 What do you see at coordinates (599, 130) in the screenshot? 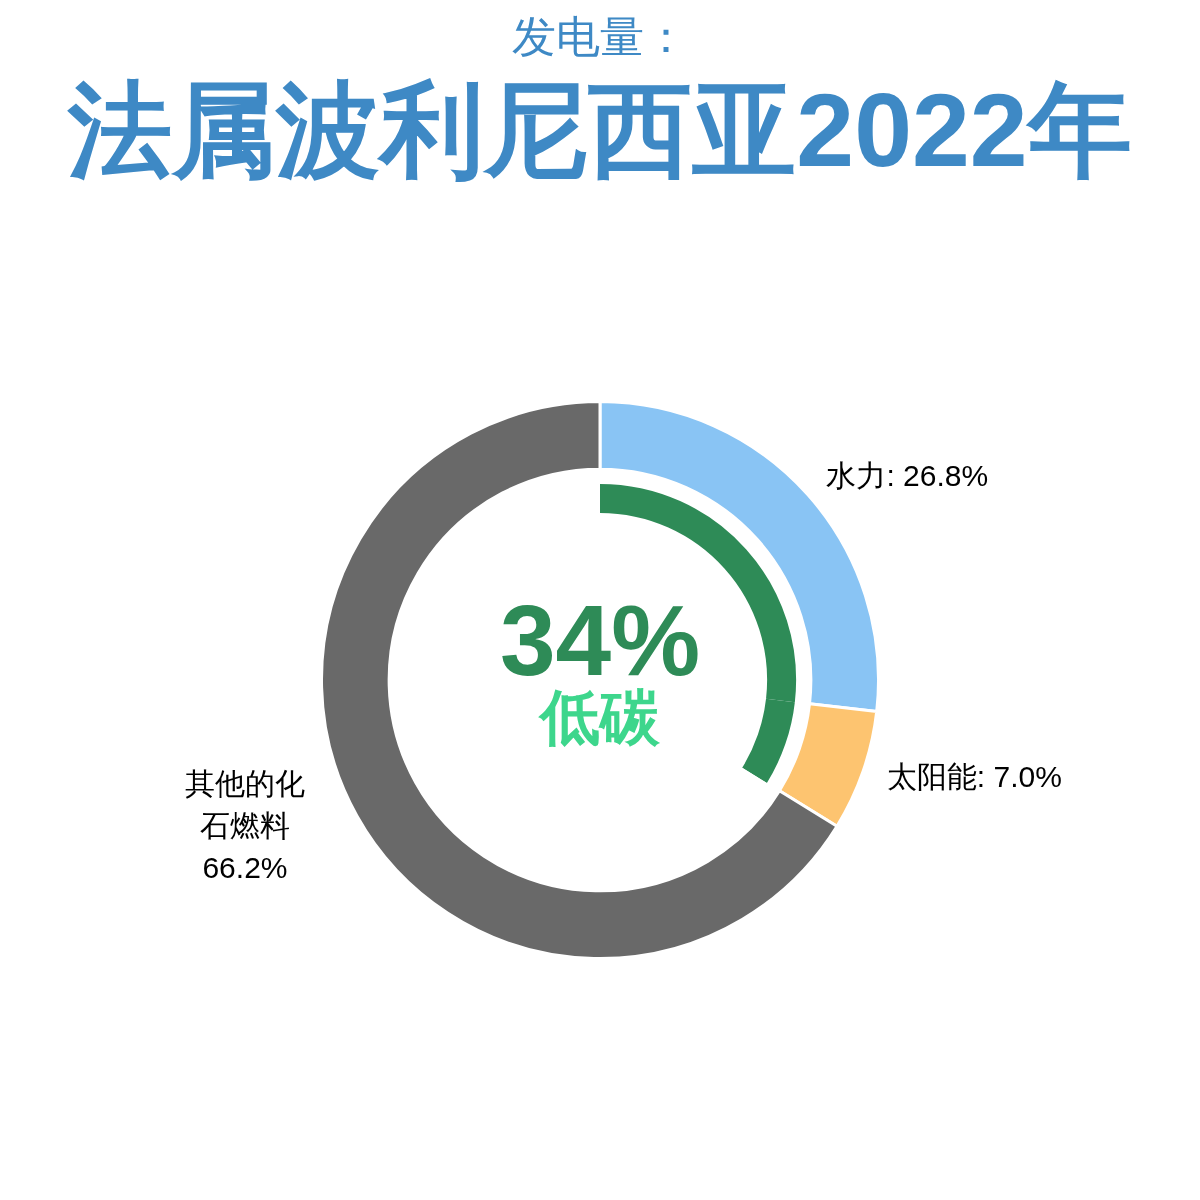
I see `chart-title: 法属波利尼西亚2022年` at bounding box center [599, 130].